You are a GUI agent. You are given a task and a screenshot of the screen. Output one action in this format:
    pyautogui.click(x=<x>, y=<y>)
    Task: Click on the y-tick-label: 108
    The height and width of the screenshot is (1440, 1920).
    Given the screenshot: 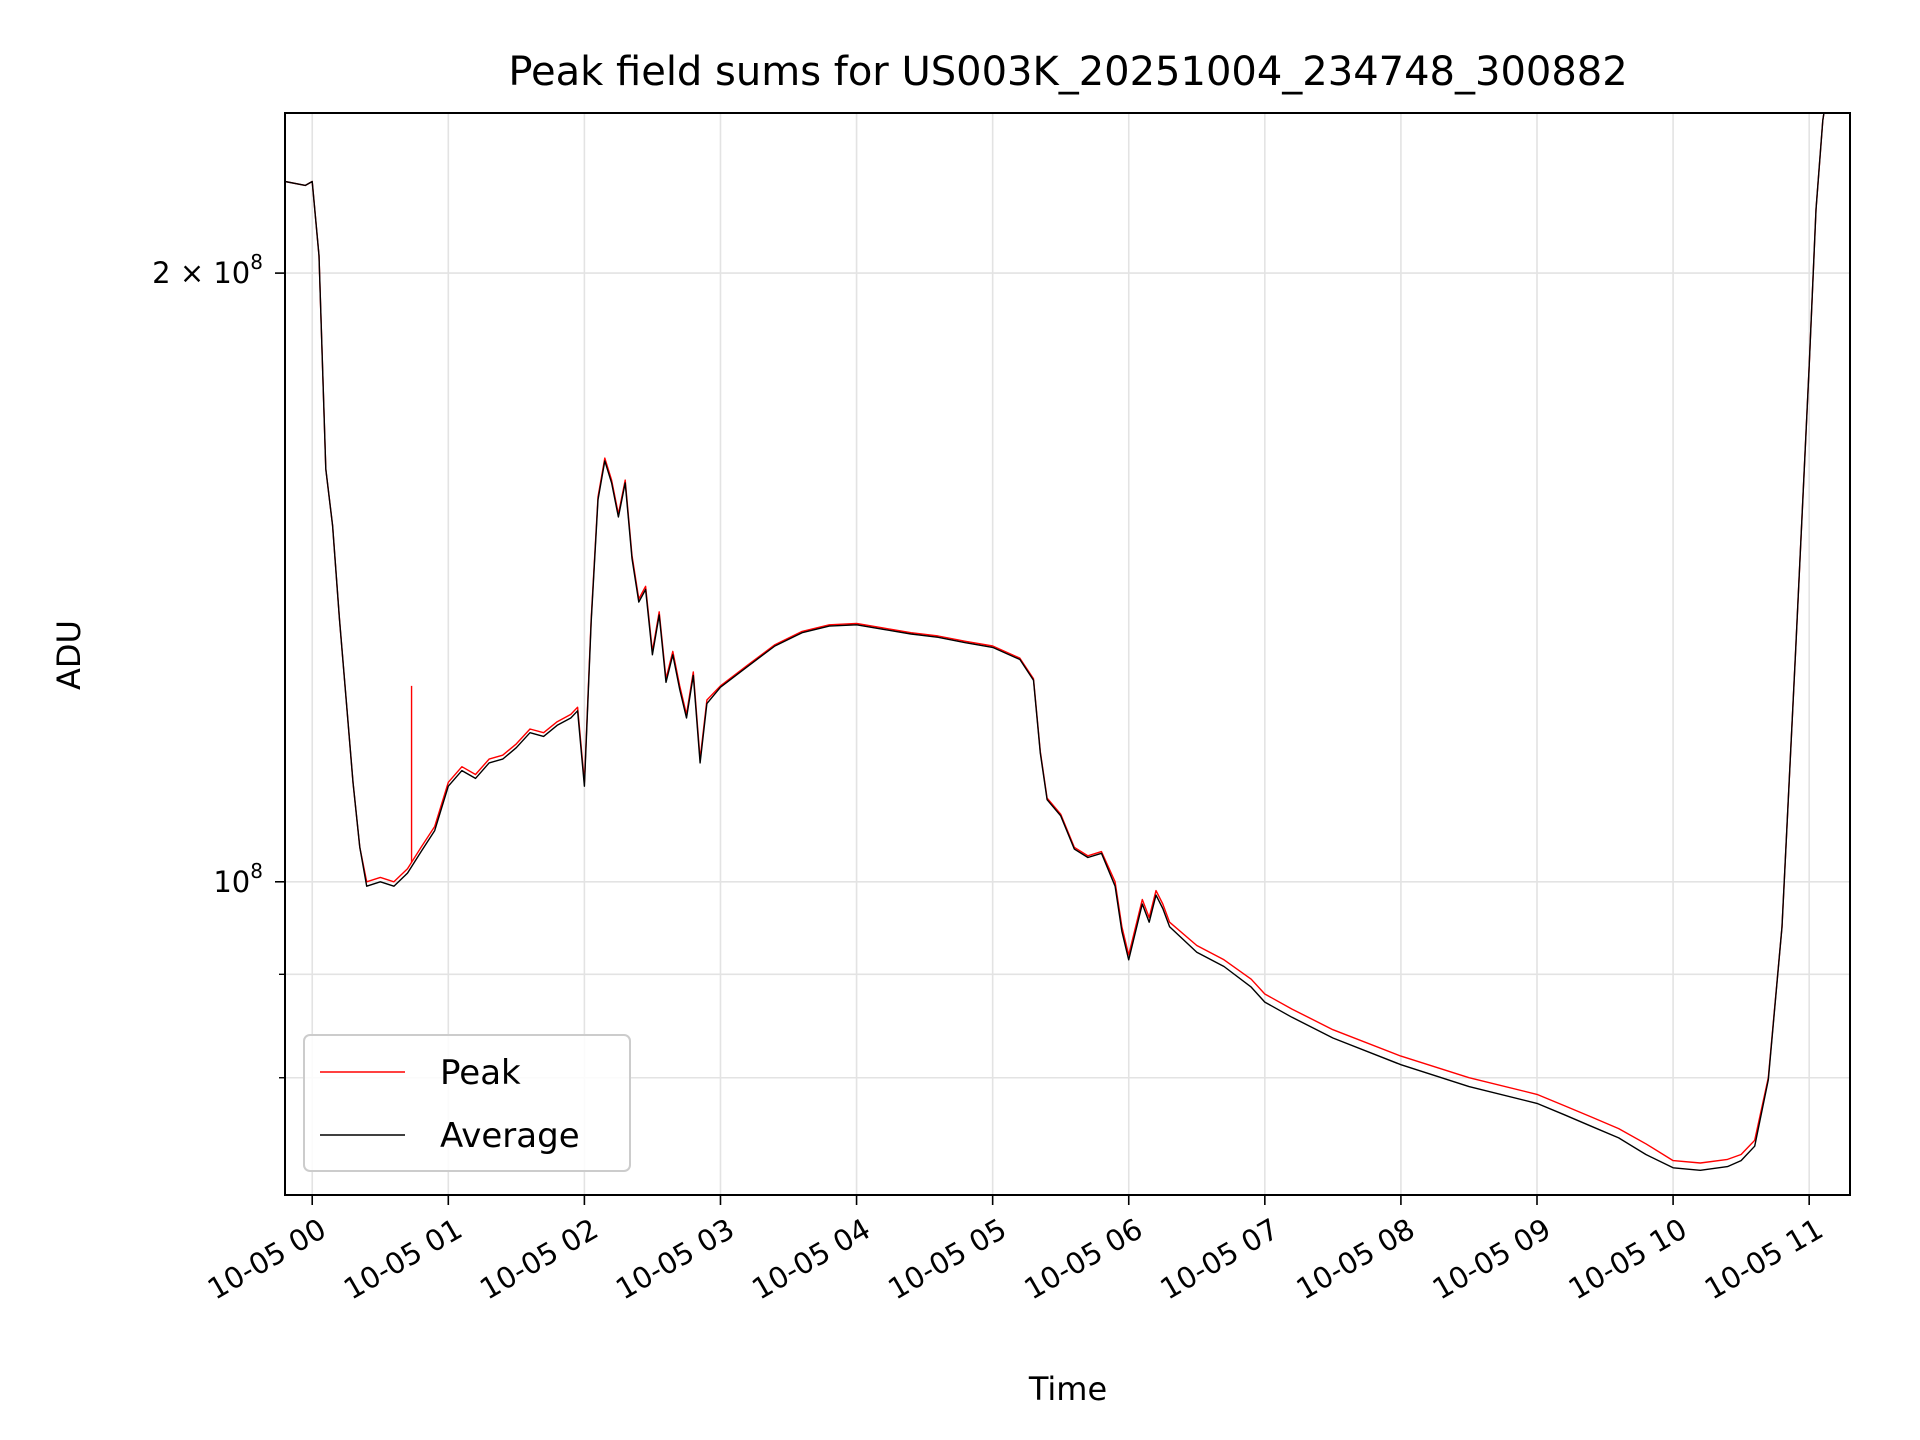 What is the action you would take?
    pyautogui.click(x=238, y=879)
    